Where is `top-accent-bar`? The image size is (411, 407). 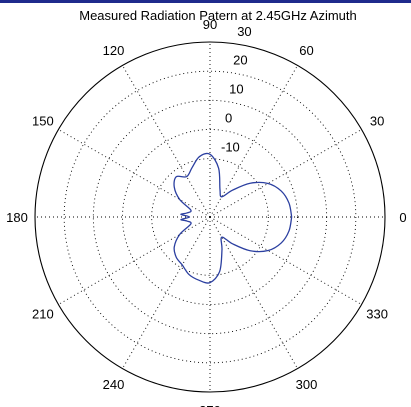 top-accent-bar is located at coordinates (205, 1).